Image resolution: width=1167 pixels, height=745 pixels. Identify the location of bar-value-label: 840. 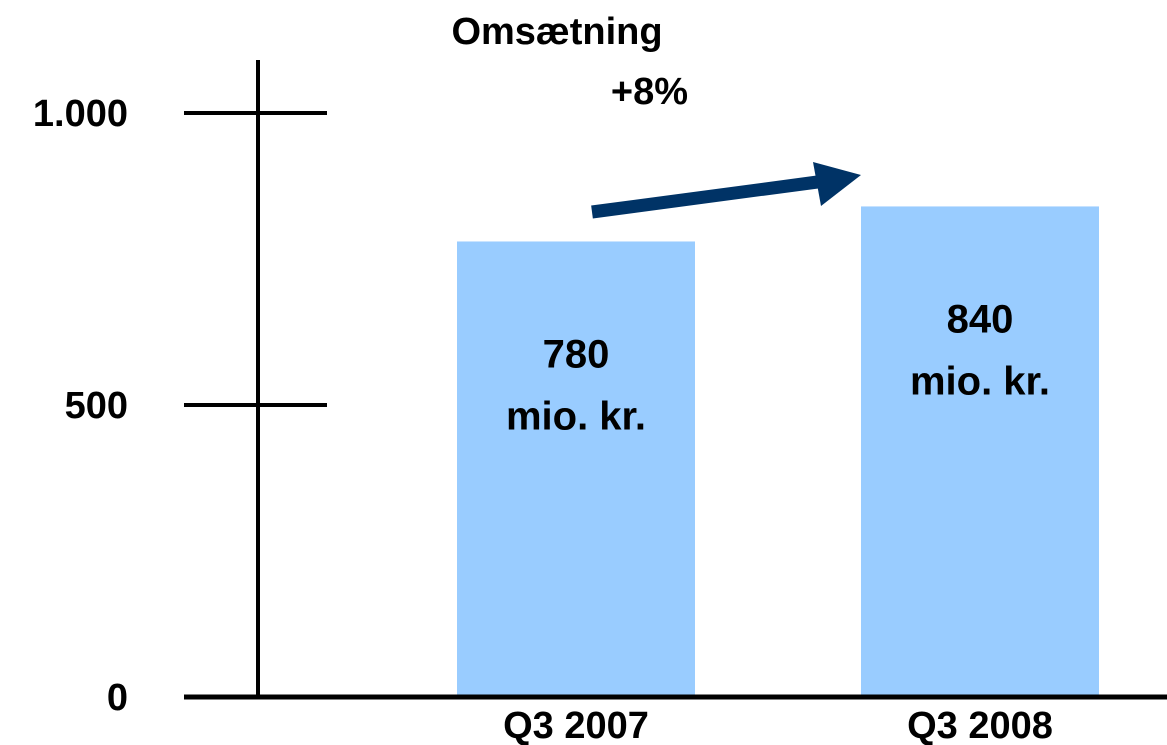
(980, 319).